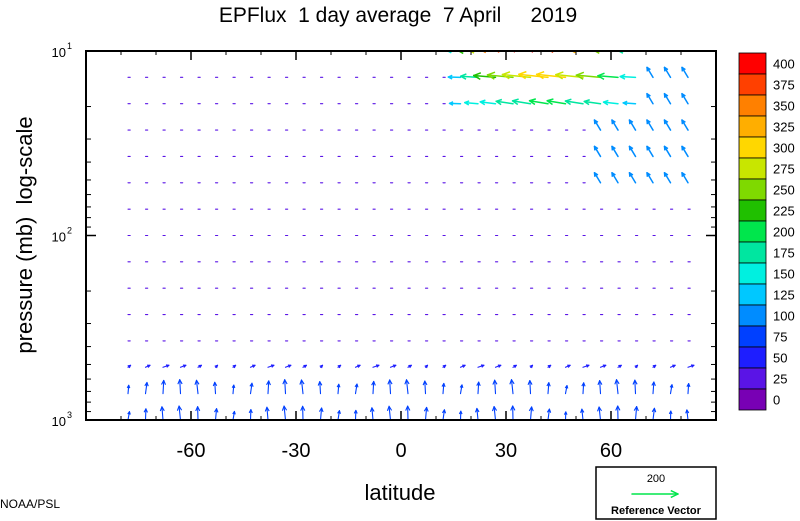 This screenshot has height=521, width=800. Describe the element at coordinates (59, 237) in the screenshot. I see `y-tick-label: 10` at that location.